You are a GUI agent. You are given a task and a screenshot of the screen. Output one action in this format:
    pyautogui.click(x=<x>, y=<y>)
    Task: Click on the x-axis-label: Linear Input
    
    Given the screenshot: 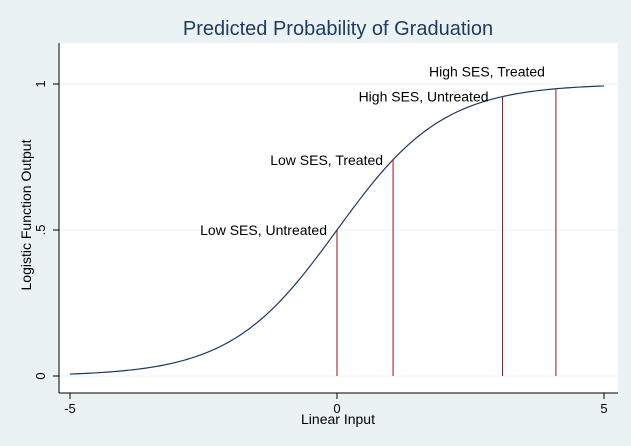 What is the action you would take?
    pyautogui.click(x=338, y=419)
    